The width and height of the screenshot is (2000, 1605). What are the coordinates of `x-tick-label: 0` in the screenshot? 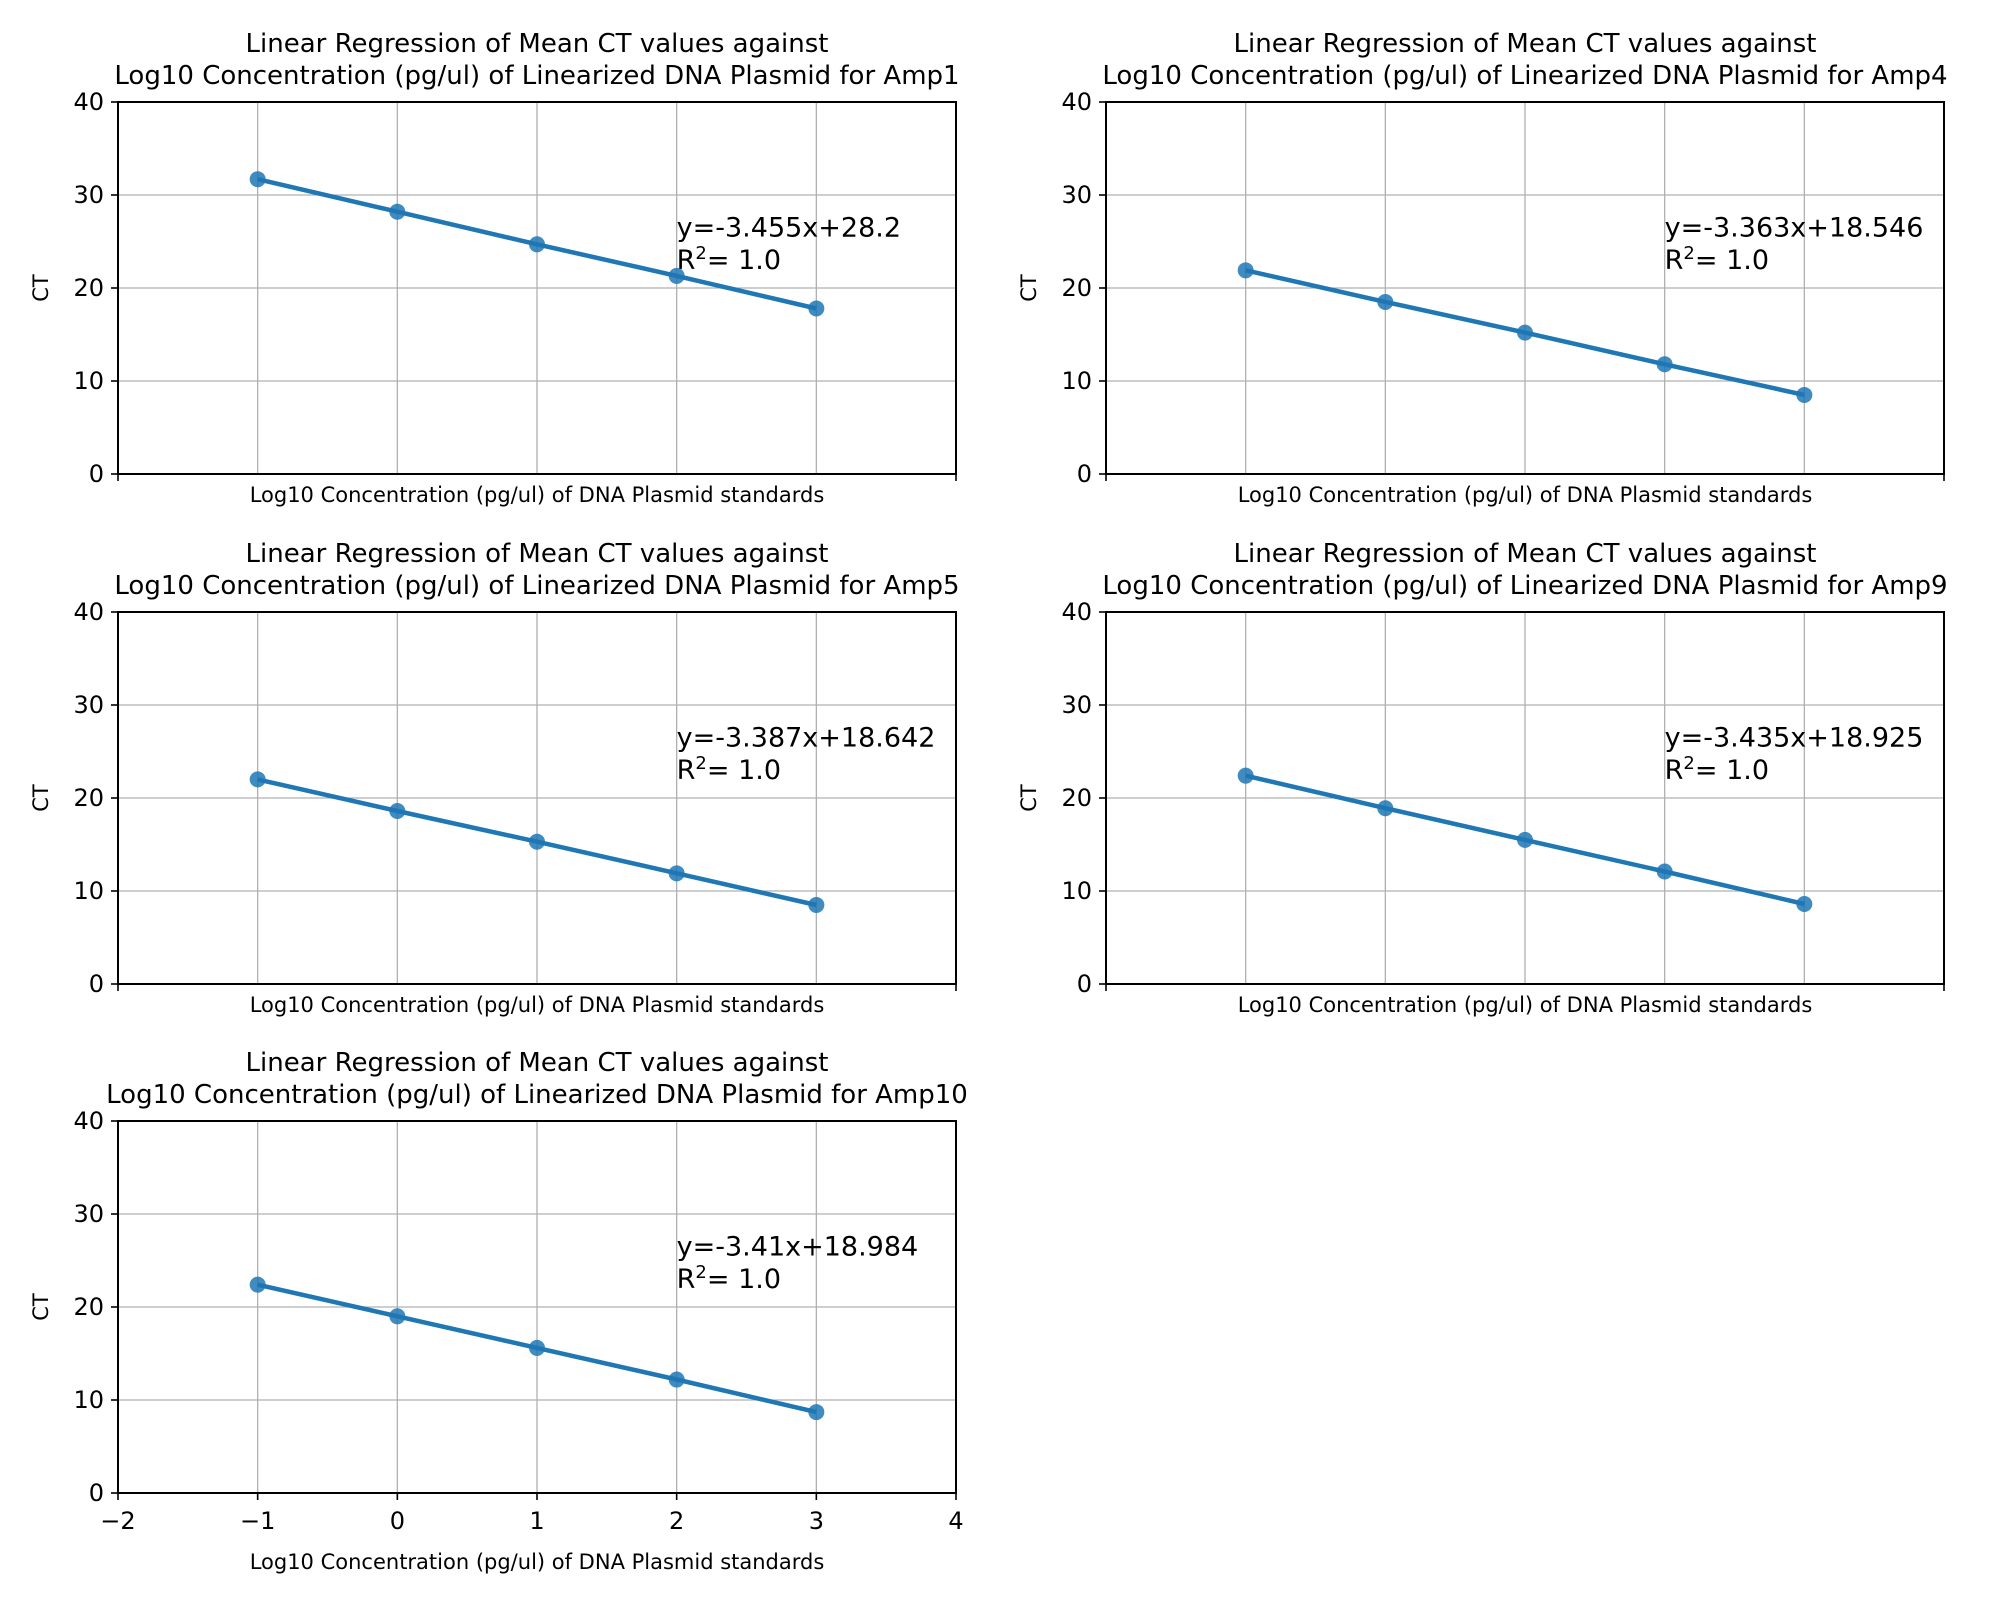 It's located at (397, 1521).